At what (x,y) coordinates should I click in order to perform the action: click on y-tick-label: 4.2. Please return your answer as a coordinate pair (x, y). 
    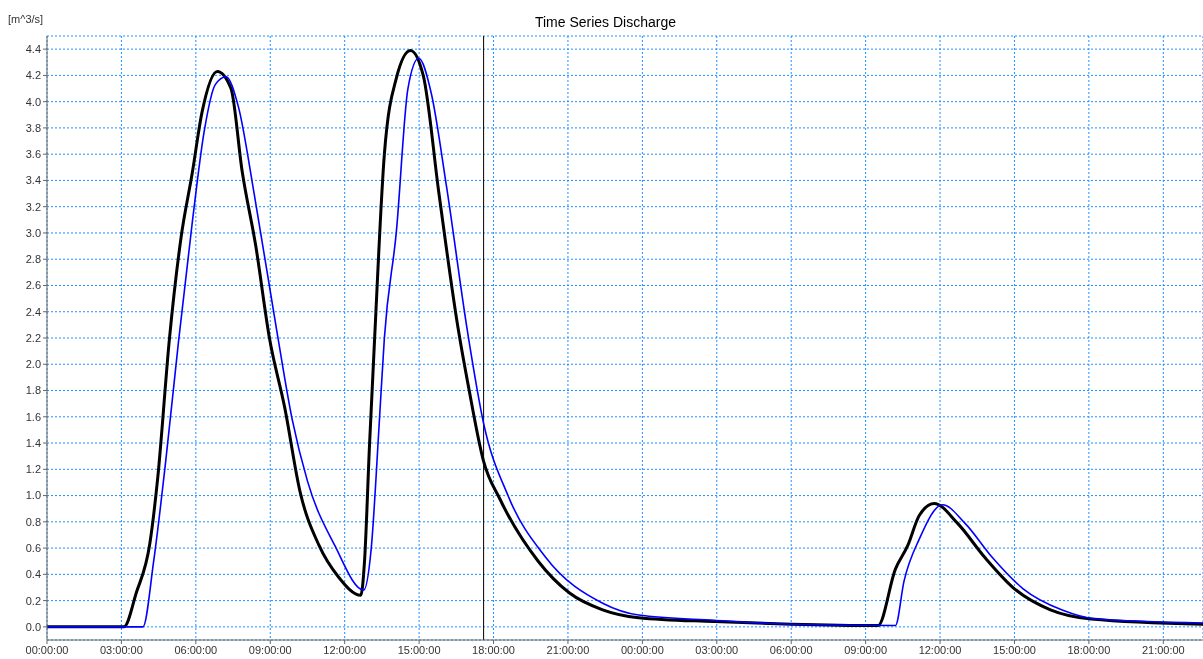
    Looking at the image, I should click on (33, 75).